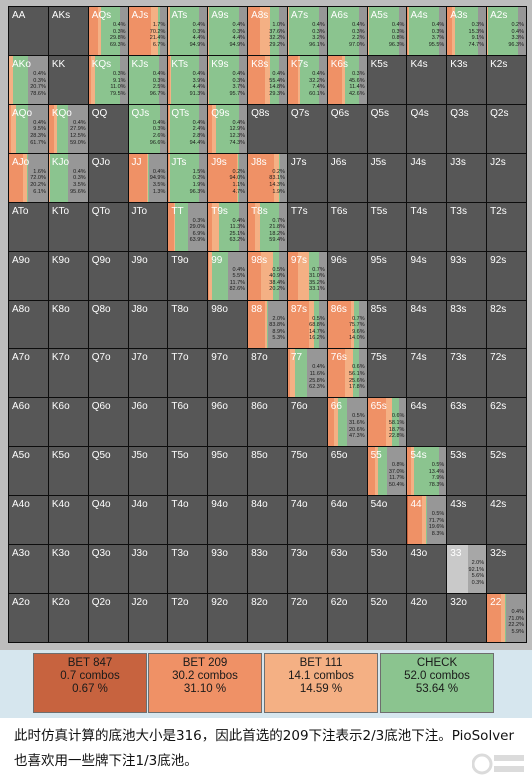 The height and width of the screenshot is (783, 532). I want to click on hand-cell-95o: 95o, so click(227, 471).